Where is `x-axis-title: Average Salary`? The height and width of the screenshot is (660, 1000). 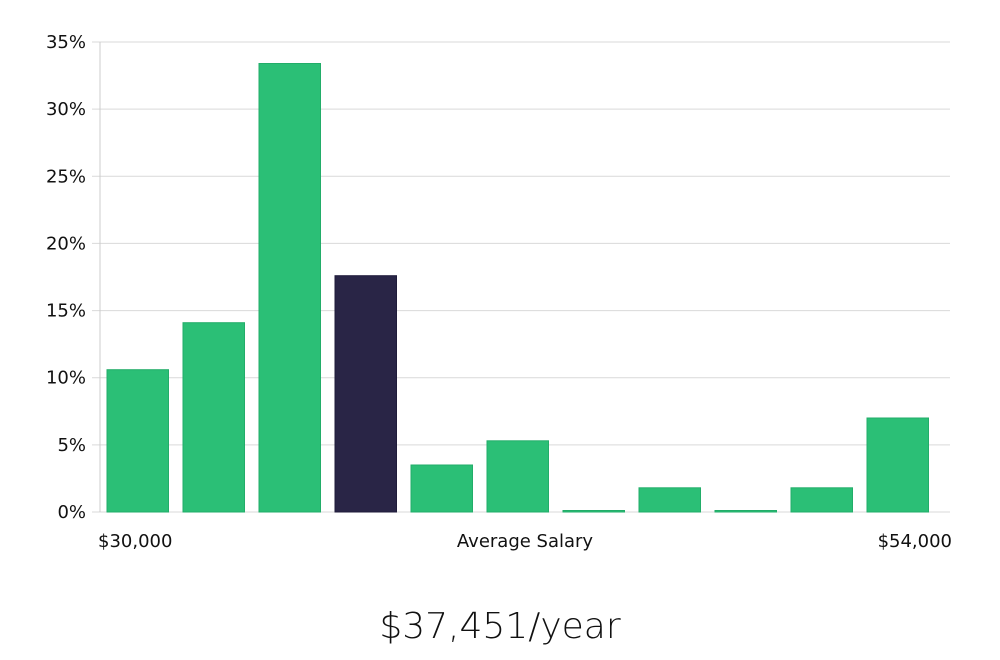 x-axis-title: Average Salary is located at coordinates (525, 541).